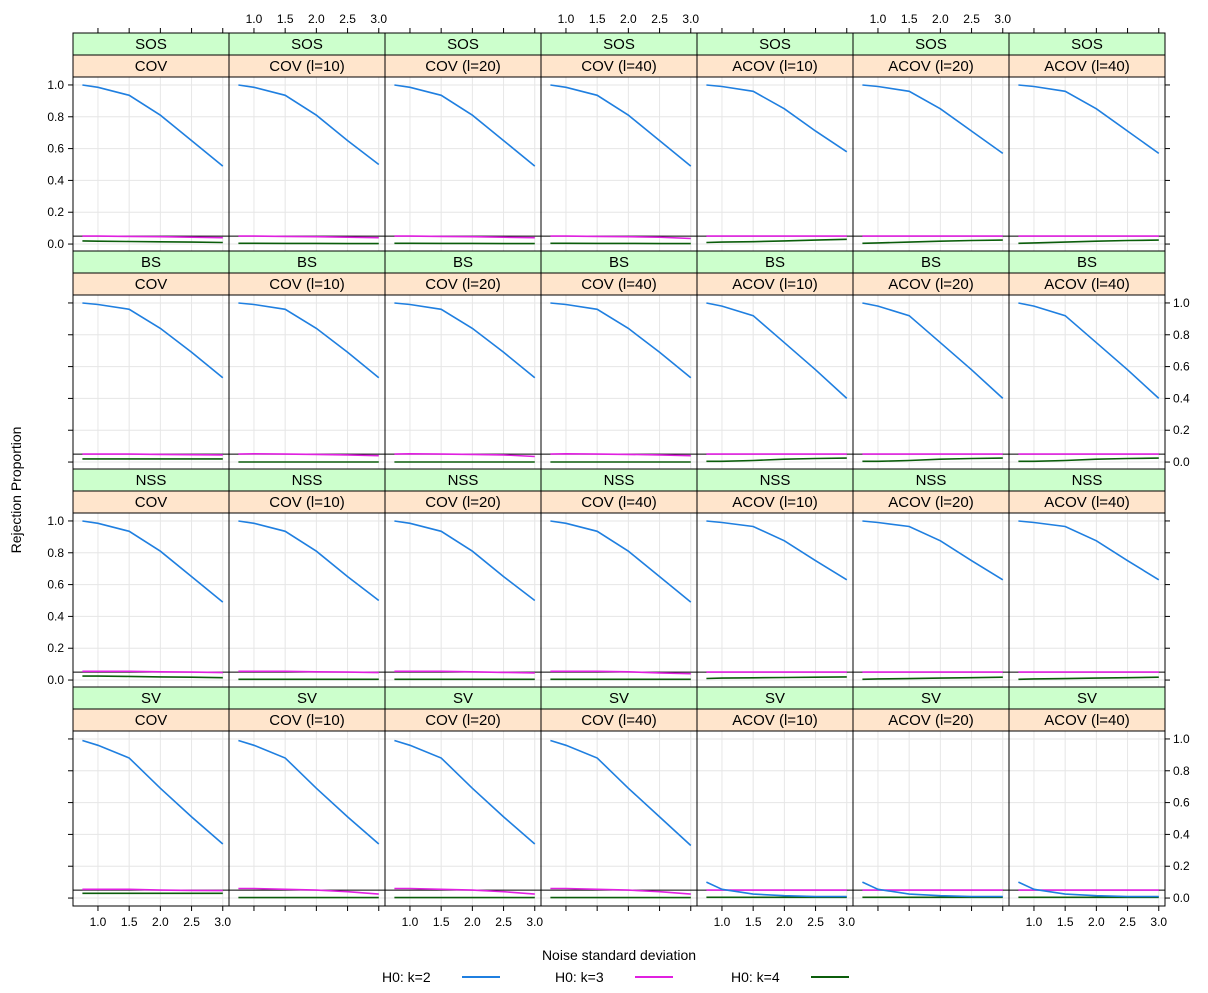 This screenshot has height=993, width=1208. I want to click on panel-bs-1: BS COV, so click(151, 360).